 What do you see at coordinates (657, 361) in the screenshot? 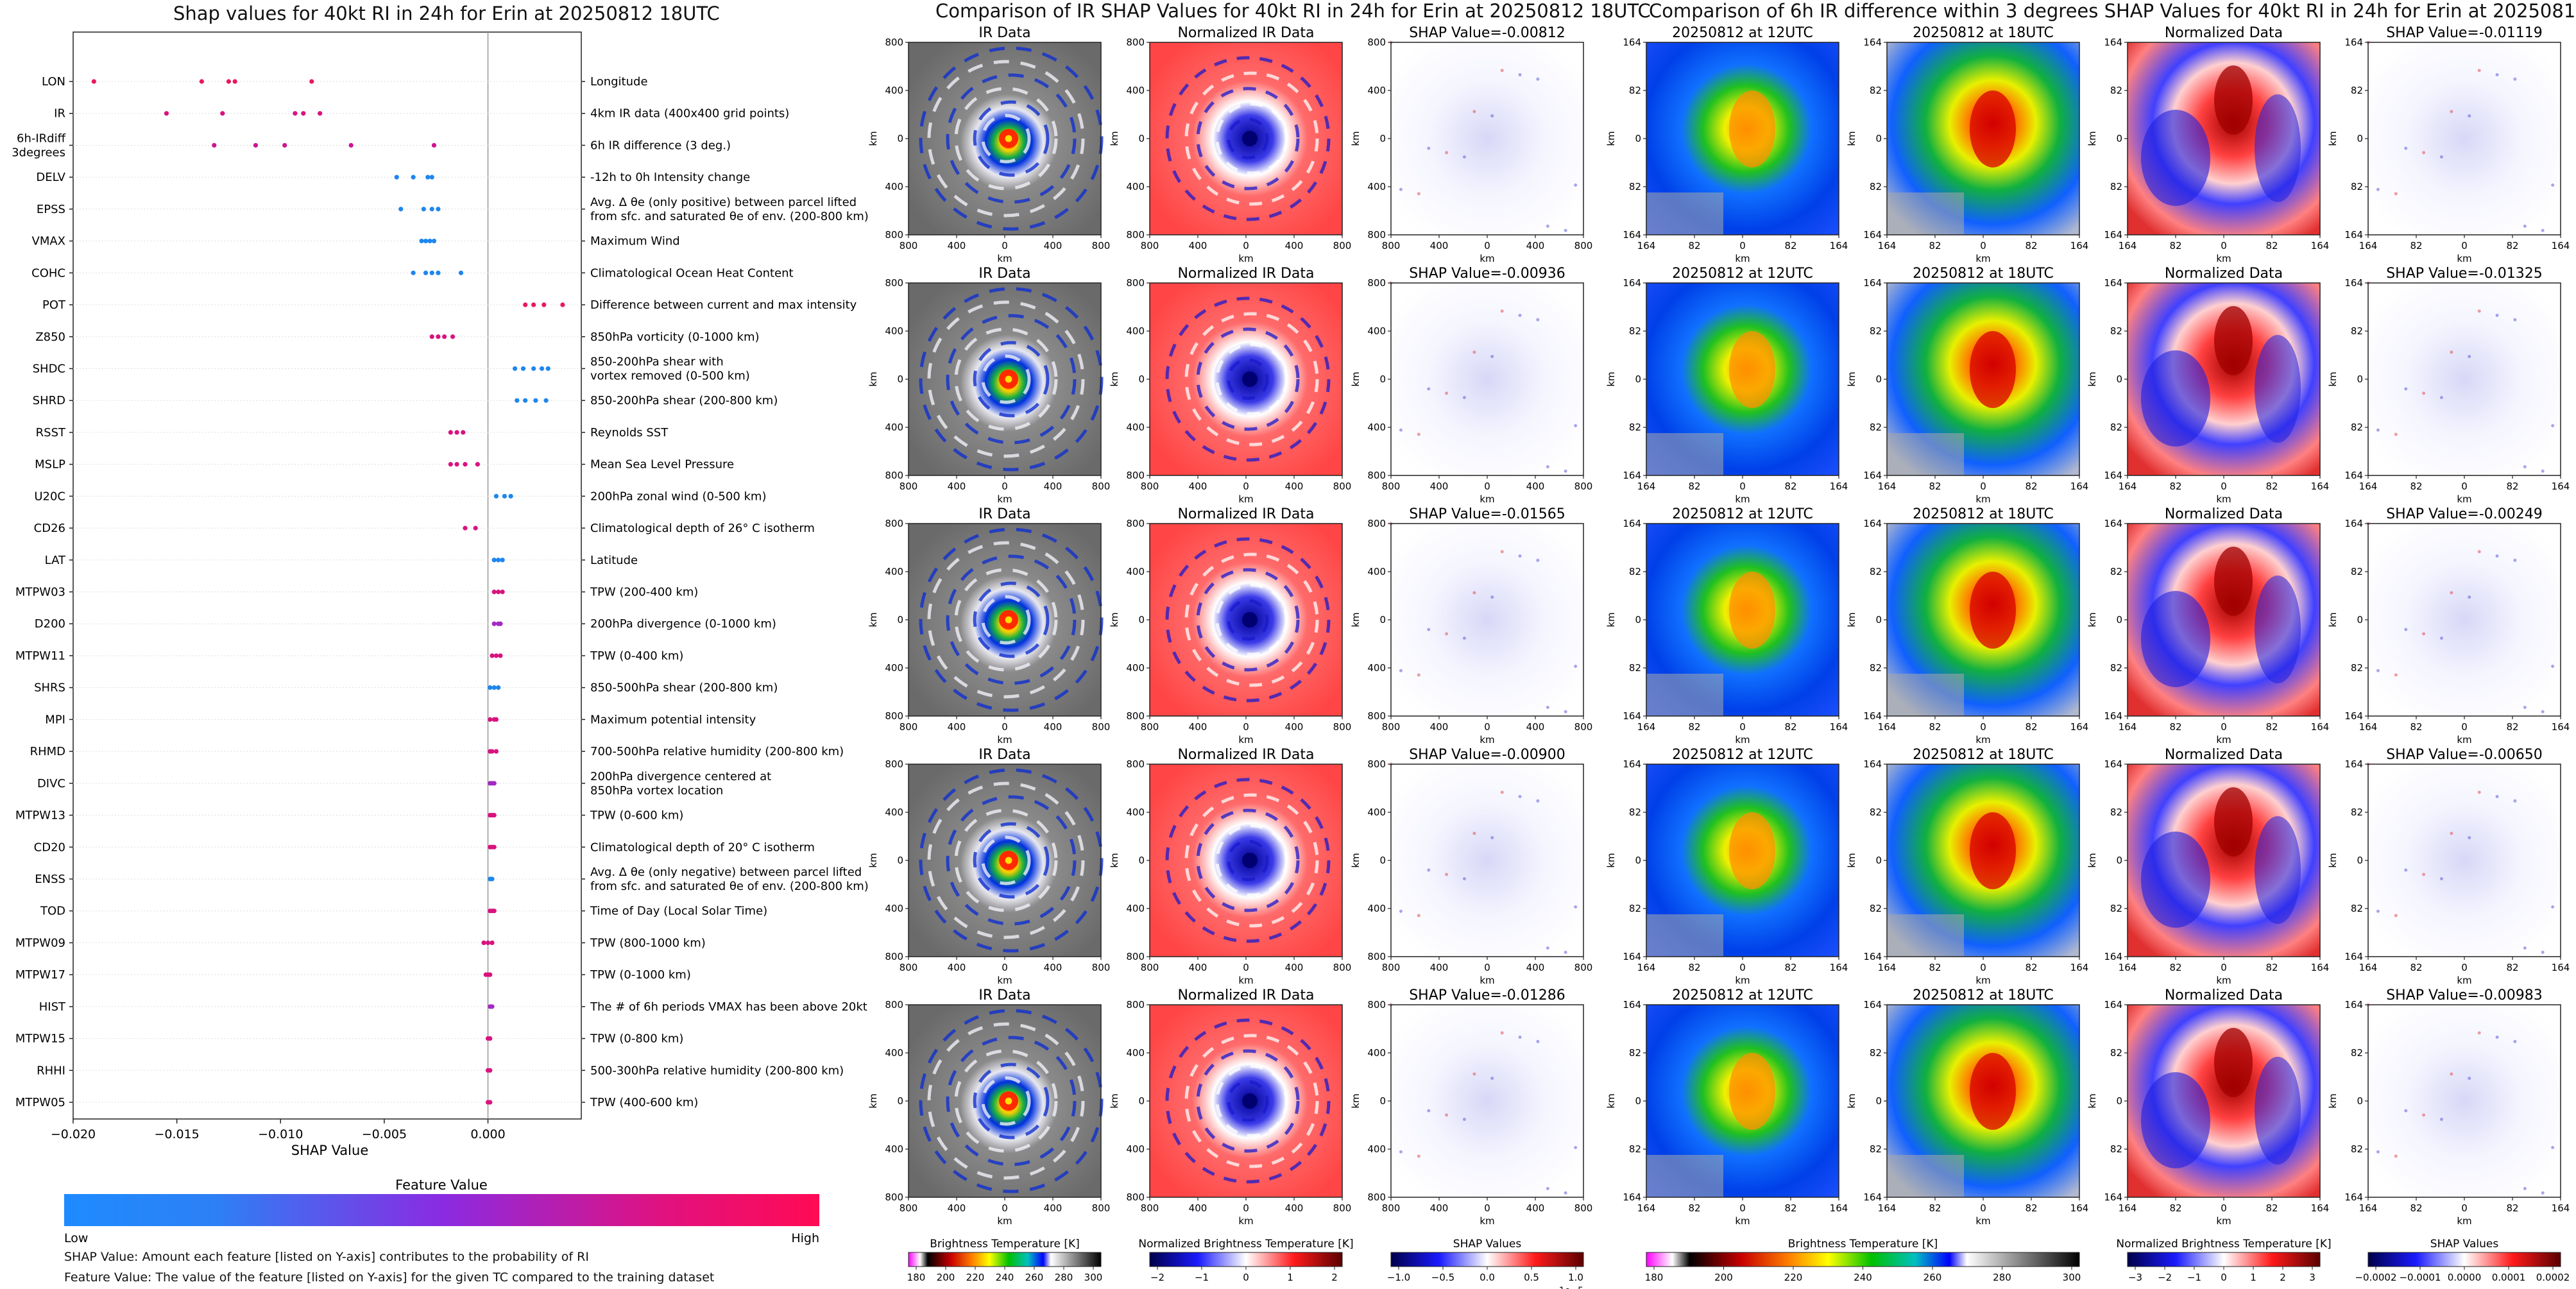
I see `feature-description-label: 850-200hPa shear with` at bounding box center [657, 361].